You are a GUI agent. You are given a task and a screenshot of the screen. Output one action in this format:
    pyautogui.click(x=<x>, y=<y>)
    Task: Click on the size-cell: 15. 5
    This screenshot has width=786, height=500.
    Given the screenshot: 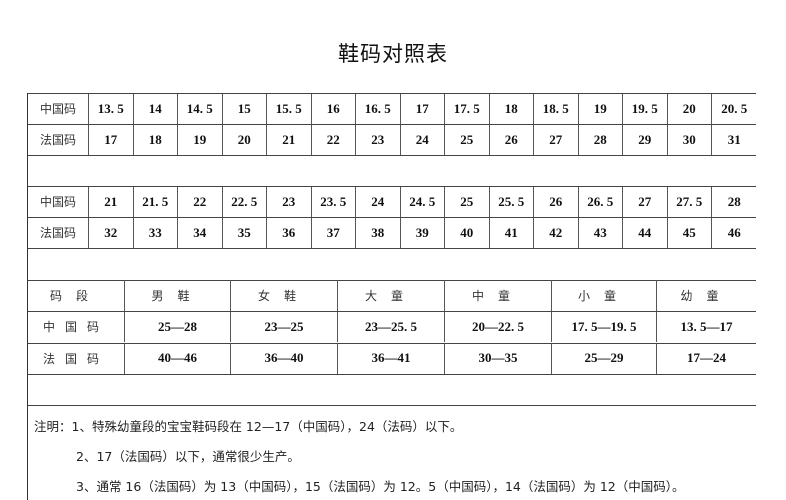 What is the action you would take?
    pyautogui.click(x=289, y=108)
    